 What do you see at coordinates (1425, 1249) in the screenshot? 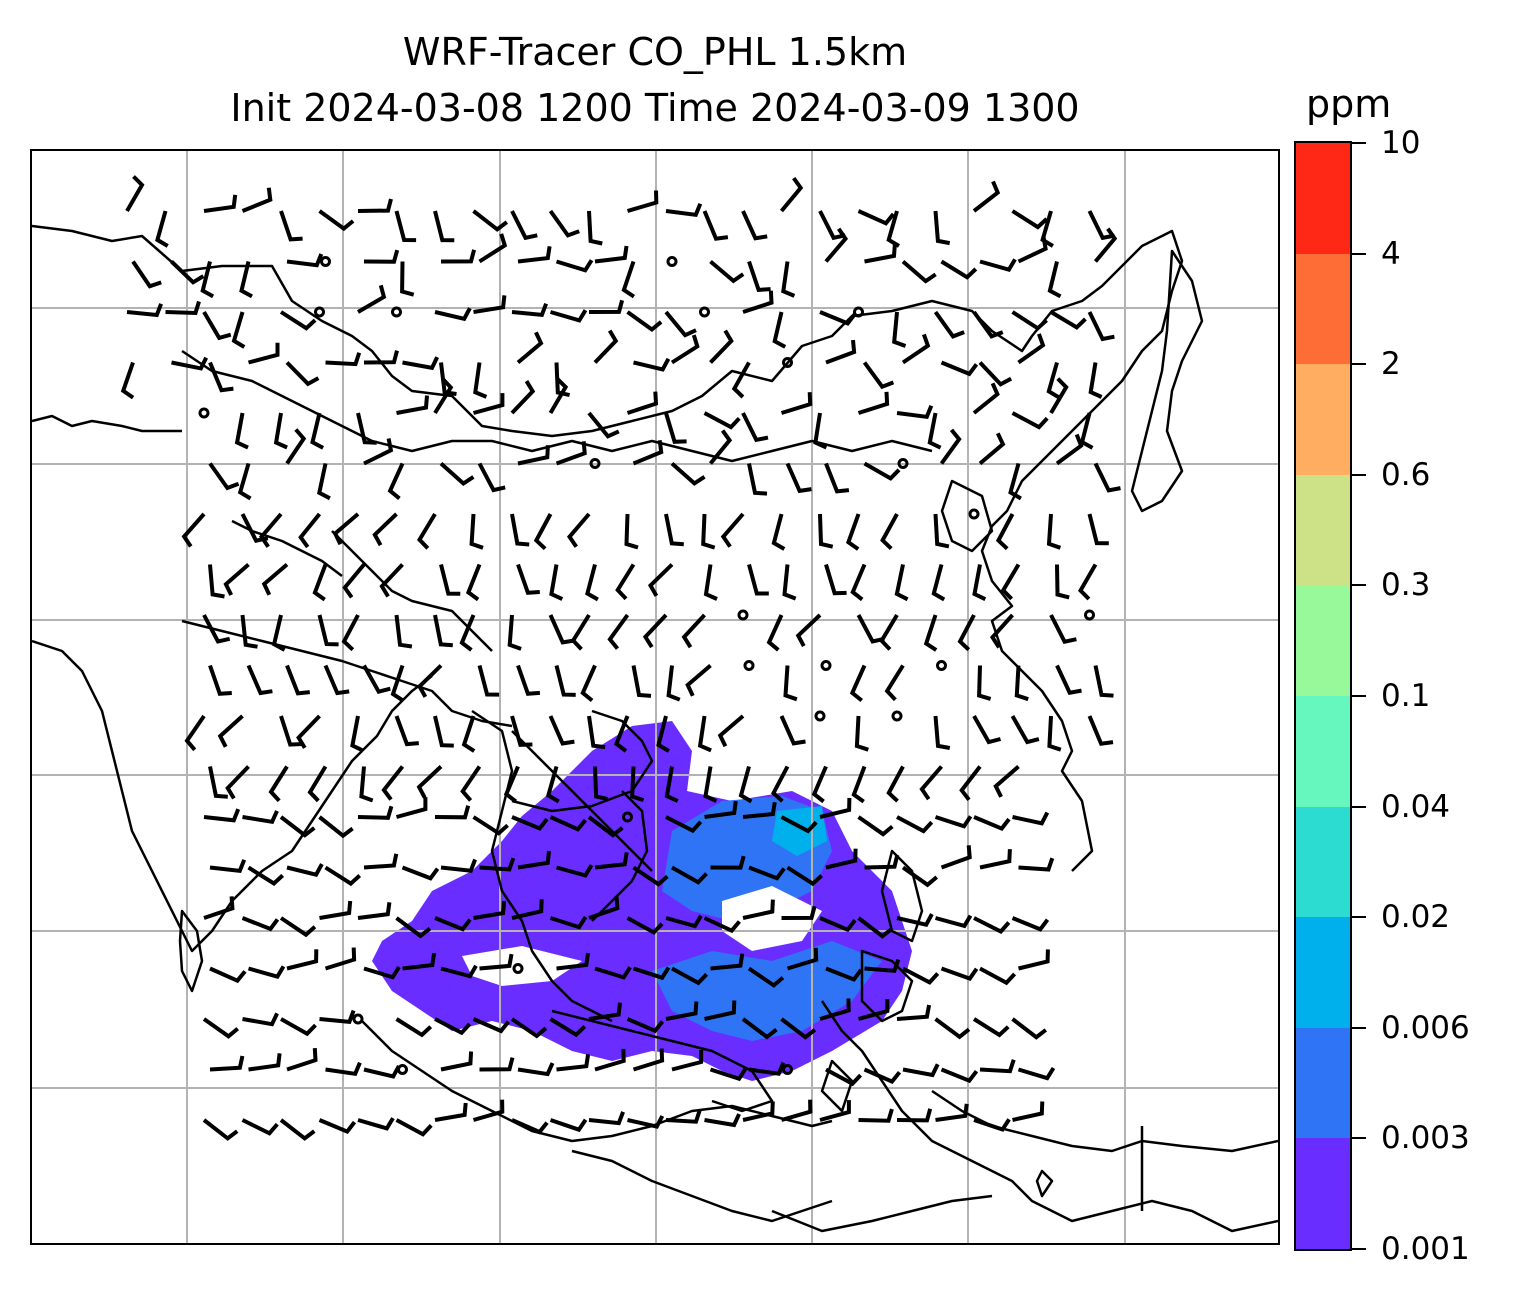
I see `colorbar-tick-label: 0.001` at bounding box center [1425, 1249].